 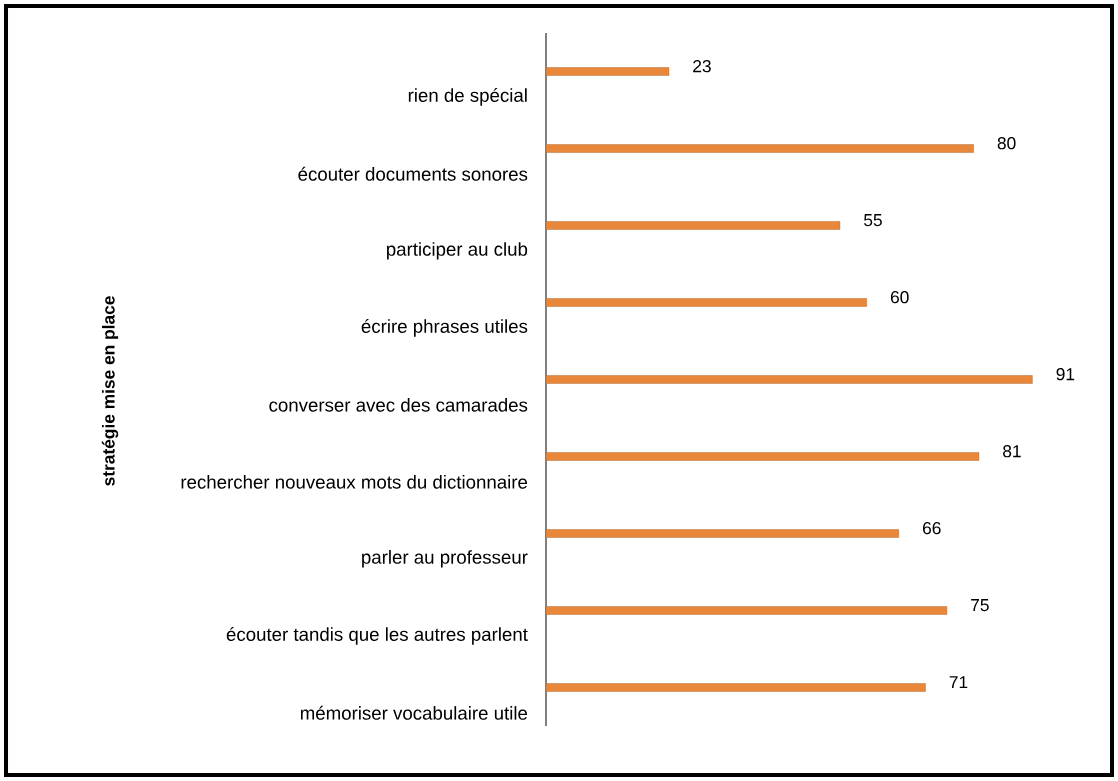 What do you see at coordinates (354, 481) in the screenshot?
I see `y-tick-label: rechercher nouveaux mots du dictionnaire` at bounding box center [354, 481].